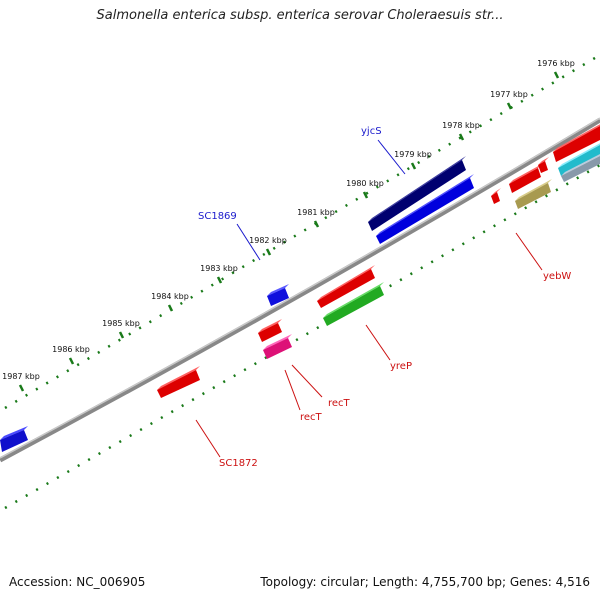 The width and height of the screenshot is (600, 600). I want to click on tick-label: 1980 kbp, so click(365, 183).